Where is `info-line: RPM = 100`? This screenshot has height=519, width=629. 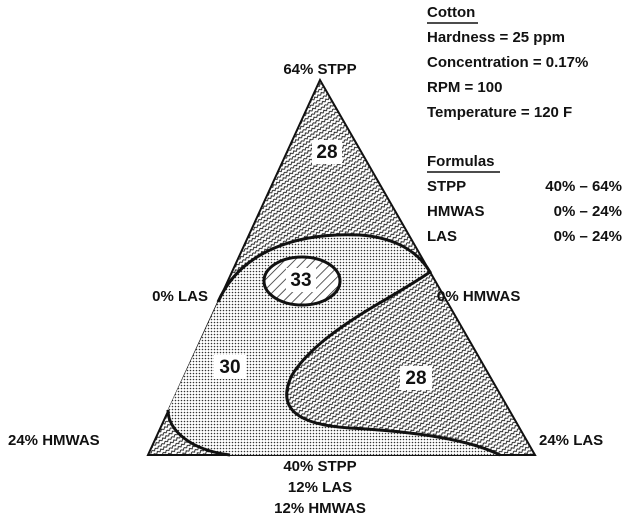
info-line: RPM = 100 is located at coordinates (464, 87).